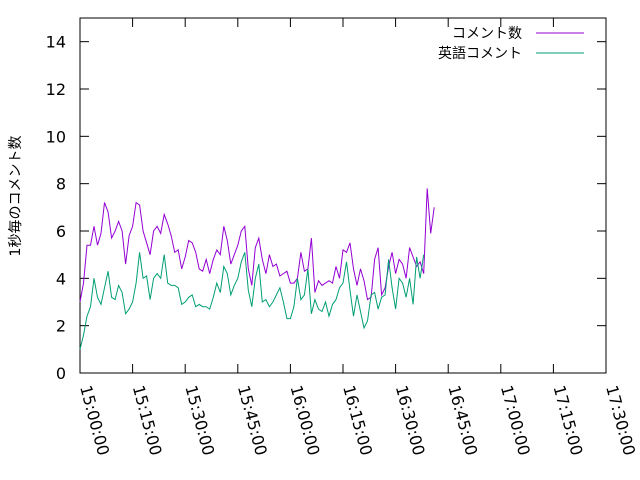  I want to click on x-tick-label: 16:30:00, so click(410, 420).